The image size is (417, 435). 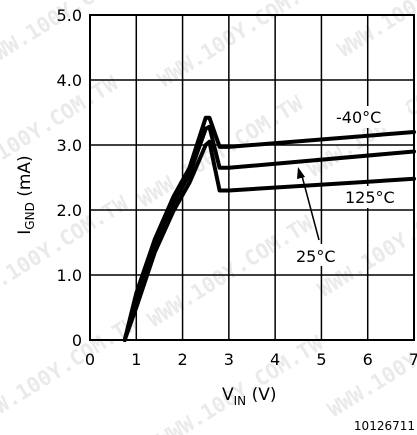 I want to click on watermark-text-7: WWW.100Y.COM.TW, so click(x=231, y=271).